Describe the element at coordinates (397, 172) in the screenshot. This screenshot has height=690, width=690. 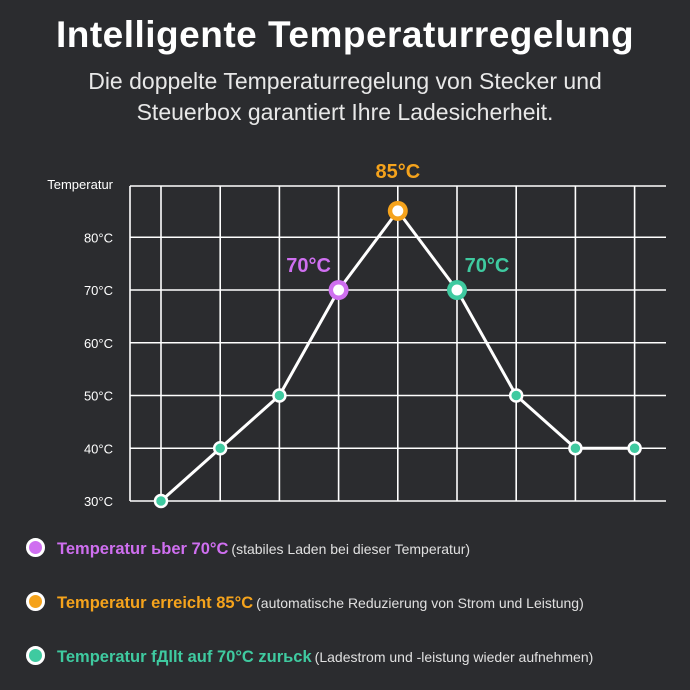
I see `highlight-label: 85°C` at that location.